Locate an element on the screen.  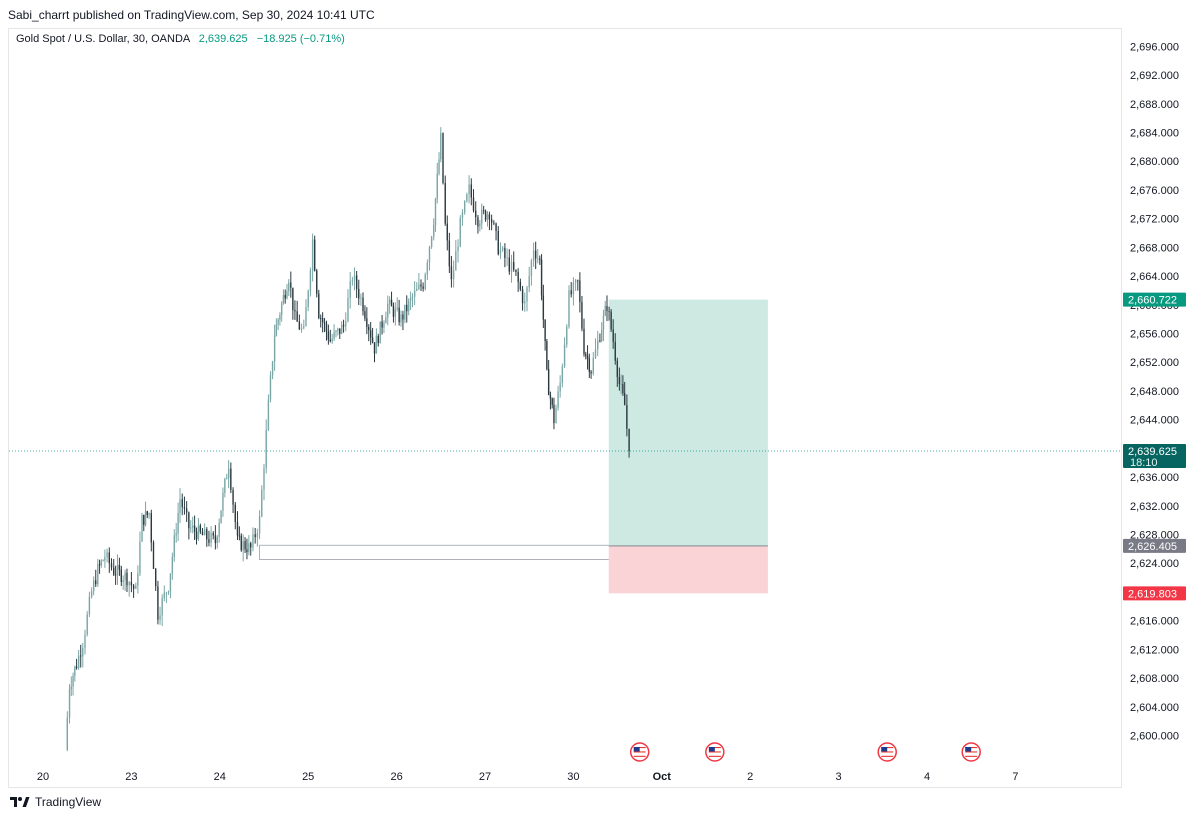
footer-branding: TradingView is located at coordinates (55, 802).